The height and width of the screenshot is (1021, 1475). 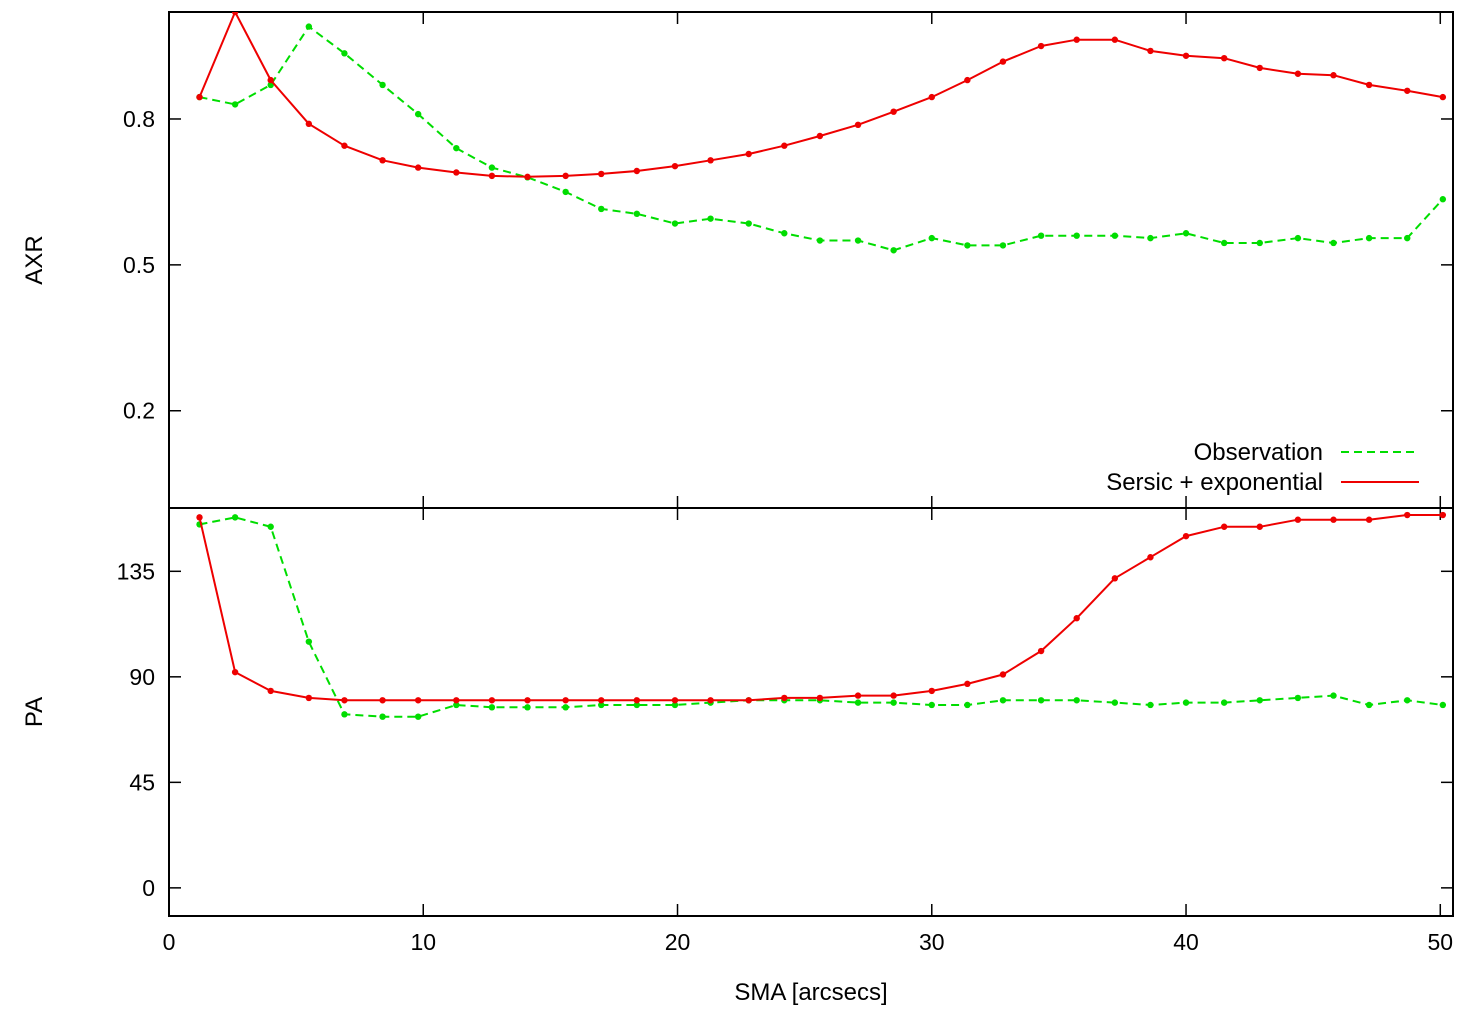 What do you see at coordinates (169, 942) in the screenshot?
I see `x-tick-label: 0` at bounding box center [169, 942].